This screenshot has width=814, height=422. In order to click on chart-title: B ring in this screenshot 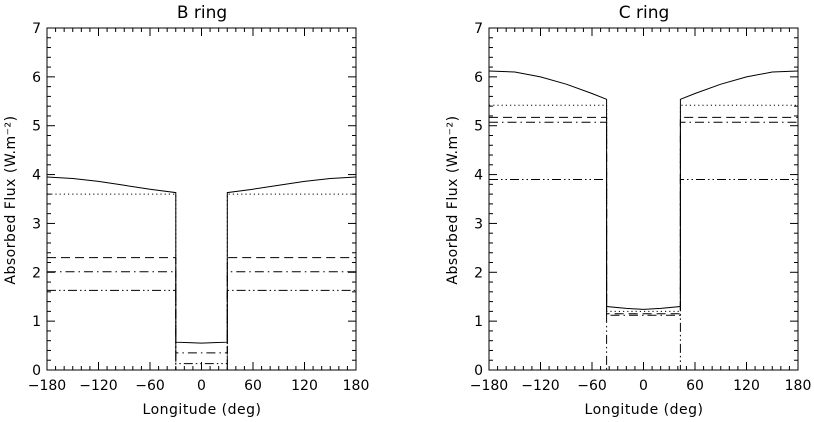, I will do `click(202, 13)`.